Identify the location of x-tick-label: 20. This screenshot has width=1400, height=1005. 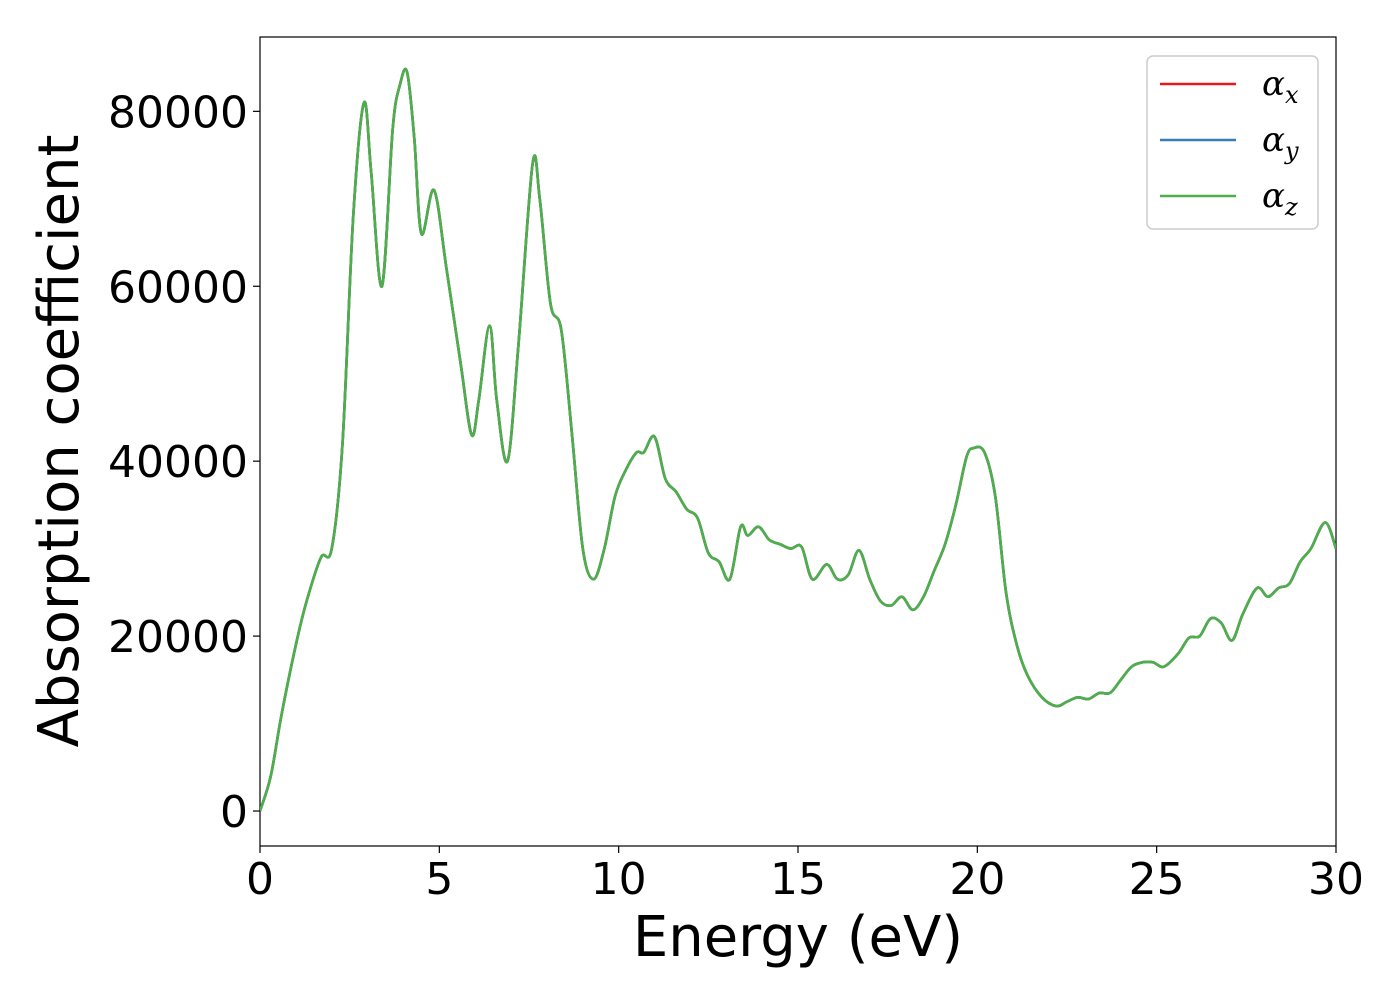
(977, 879).